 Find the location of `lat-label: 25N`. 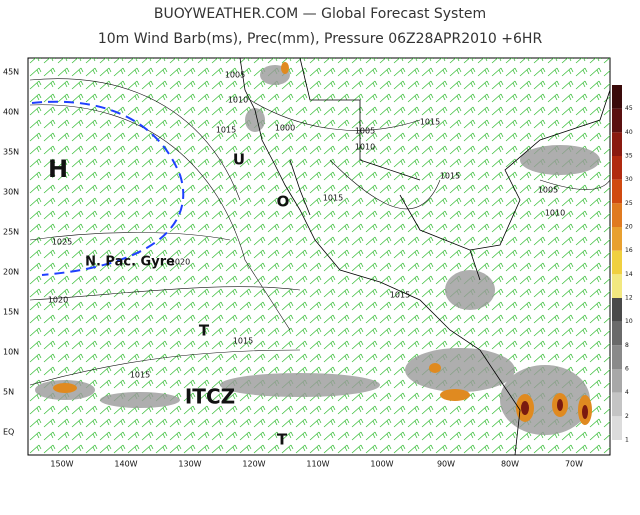

lat-label: 25N is located at coordinates (11, 232).